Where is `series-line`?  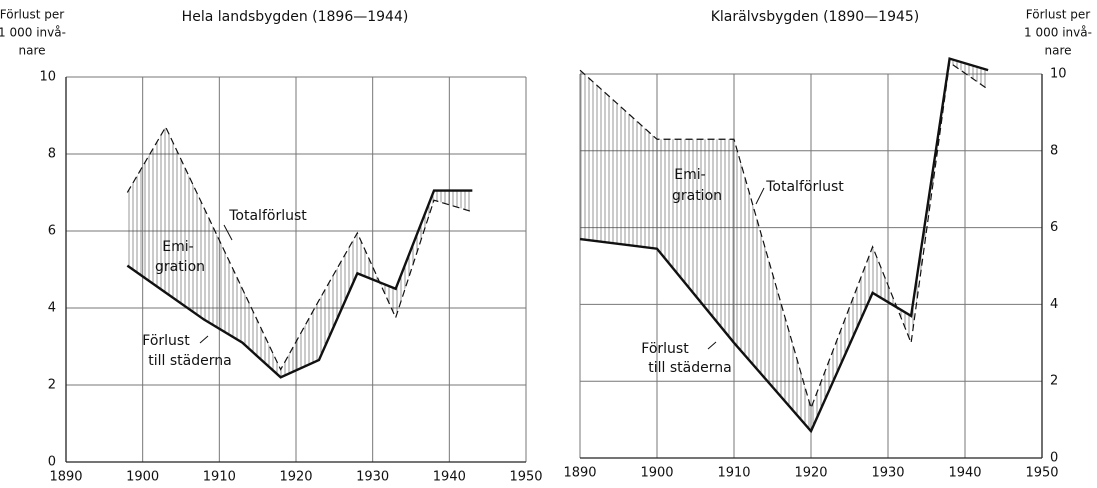
series-line is located at coordinates (299, 284).